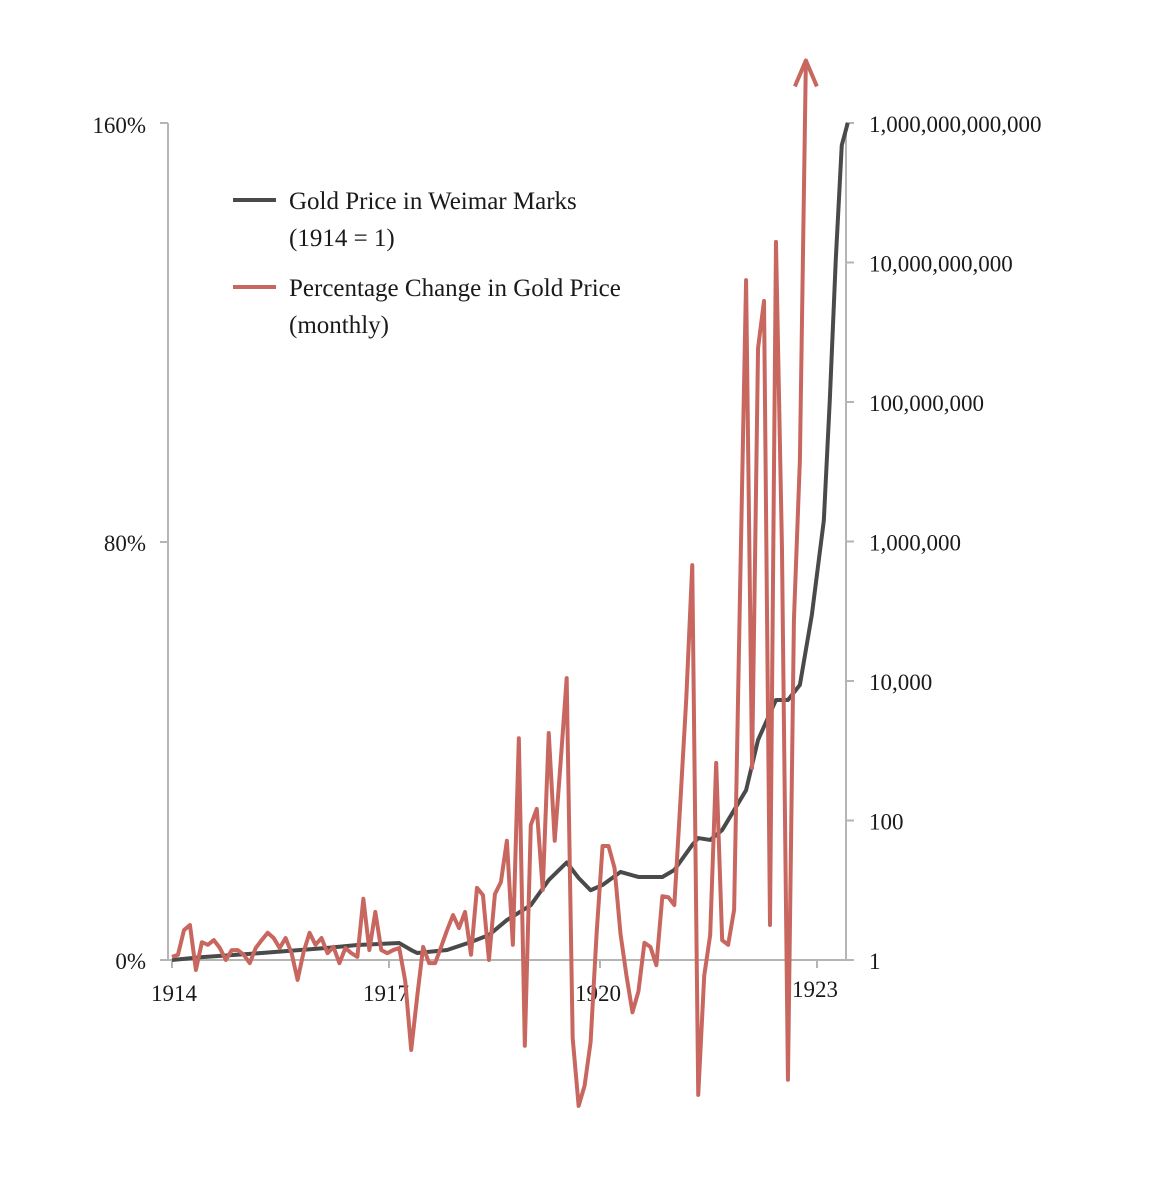  What do you see at coordinates (339, 325) in the screenshot?
I see `legend-sublabel-pct-change: (monthly)` at bounding box center [339, 325].